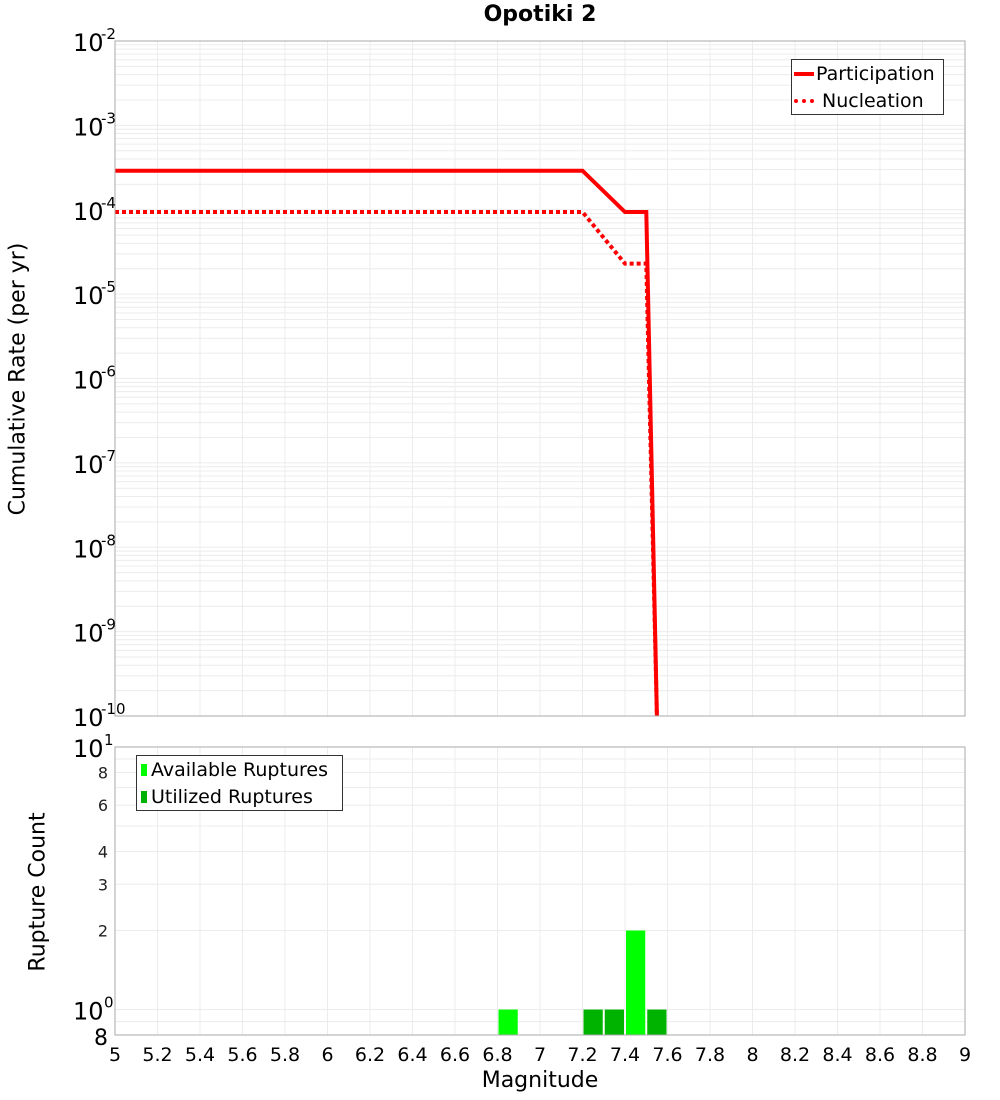 The width and height of the screenshot is (1000, 1100). What do you see at coordinates (540, 1055) in the screenshot?
I see `x-tick-label: 7` at bounding box center [540, 1055].